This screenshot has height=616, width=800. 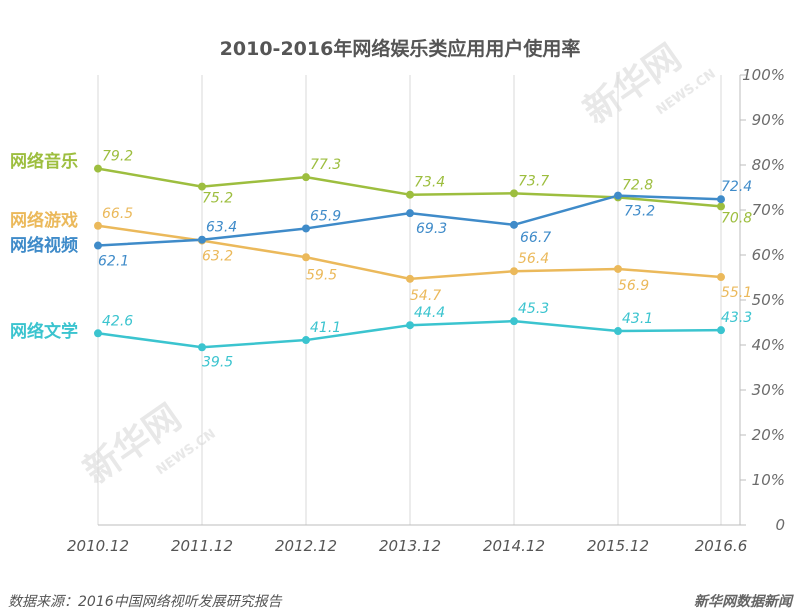 I want to click on data-label-3-4: 45.3, so click(x=533, y=309).